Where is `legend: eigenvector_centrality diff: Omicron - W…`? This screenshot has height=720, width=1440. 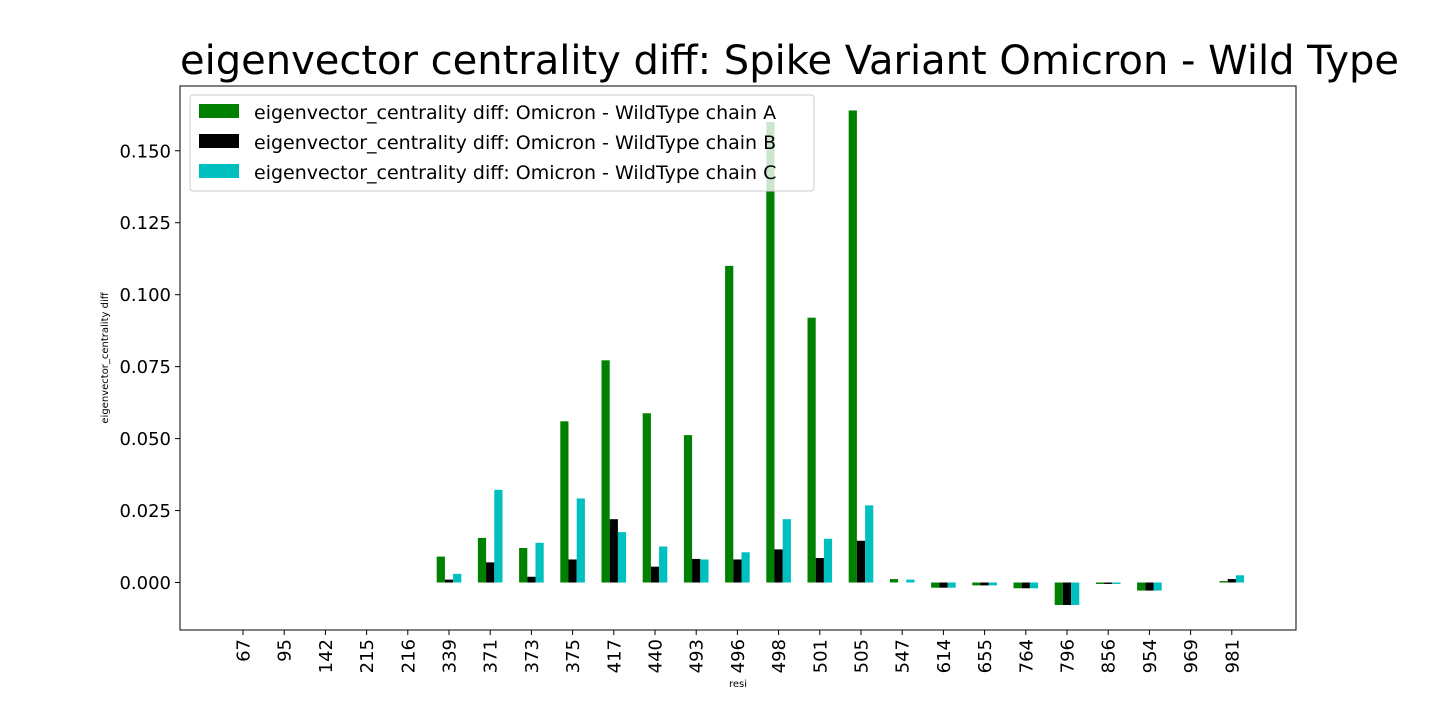
legend: eigenvector_centrality diff: Omicron - W… is located at coordinates (502, 143).